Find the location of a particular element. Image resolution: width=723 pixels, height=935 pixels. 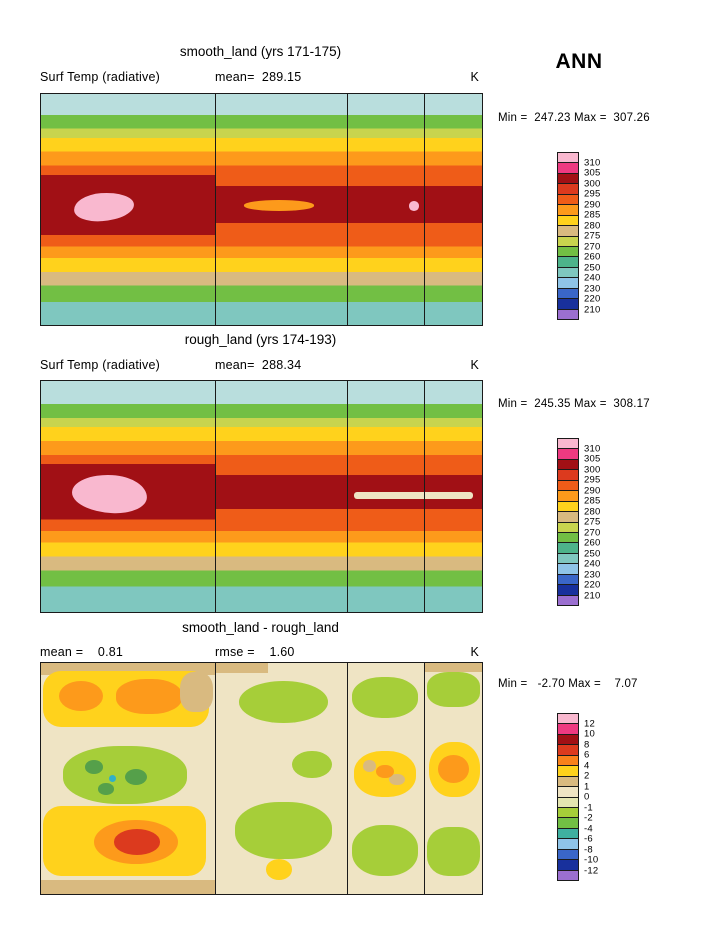

colorbar-tick-label: -1 is located at coordinates (588, 807).